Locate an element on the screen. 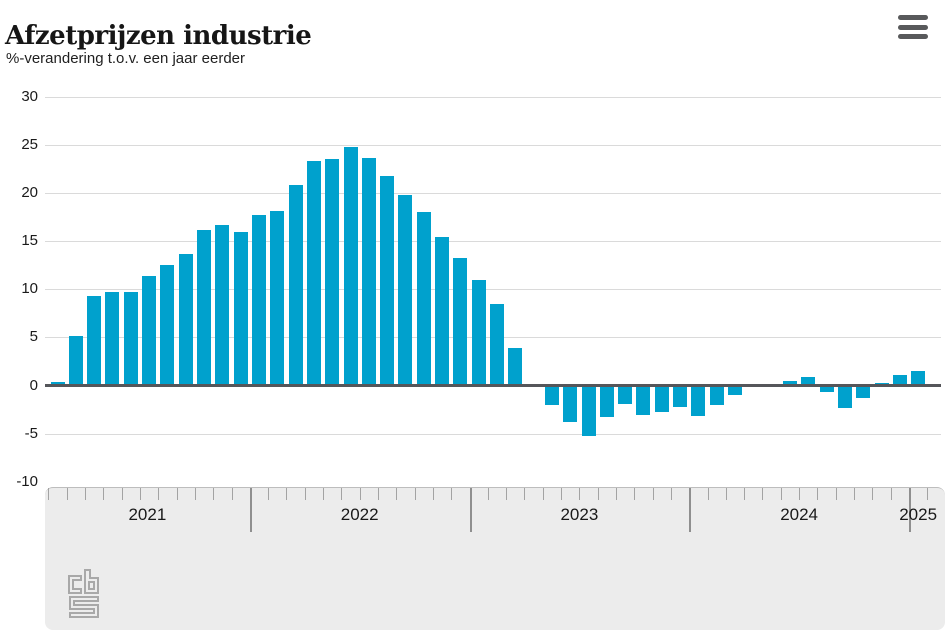 The height and width of the screenshot is (633, 945). y-axis-tick-label: 15 is located at coordinates (29, 240).